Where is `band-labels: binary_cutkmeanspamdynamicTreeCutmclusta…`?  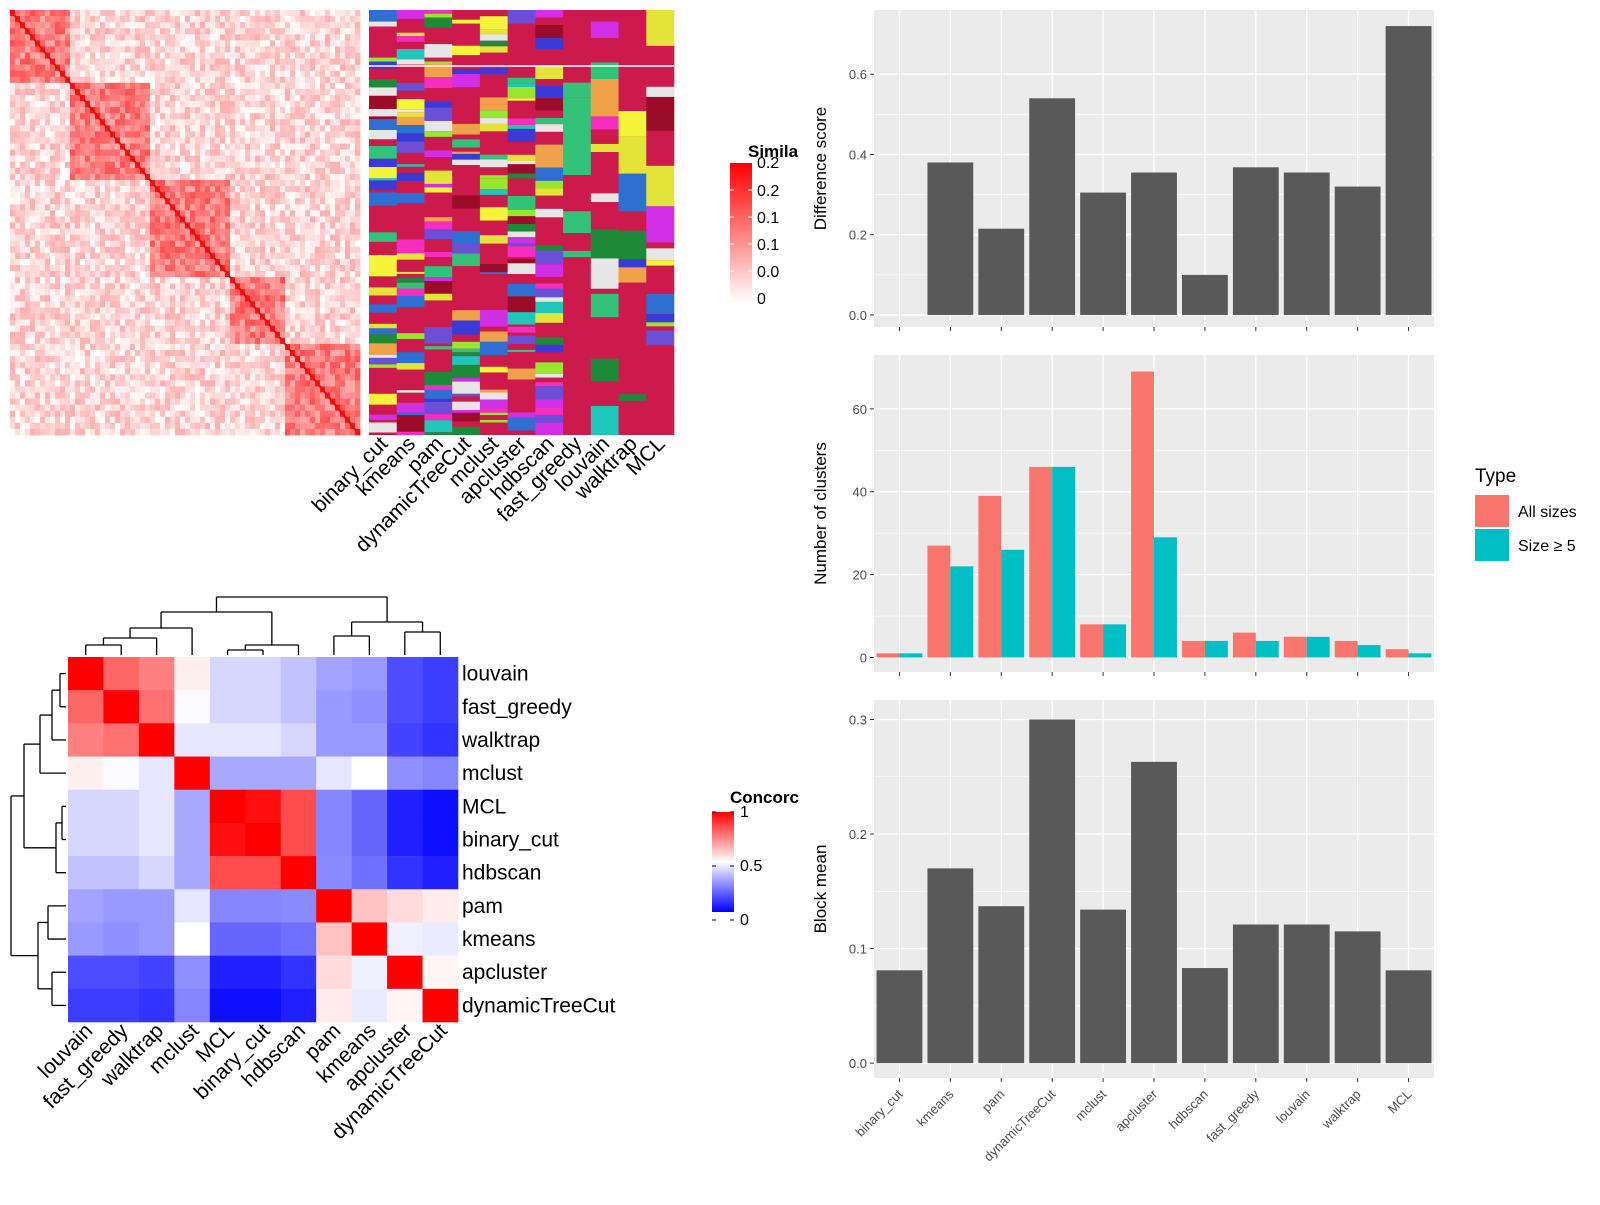
band-labels: binary_cutkmeanspamdynamicTreeCutmclusta… is located at coordinates (489, 494).